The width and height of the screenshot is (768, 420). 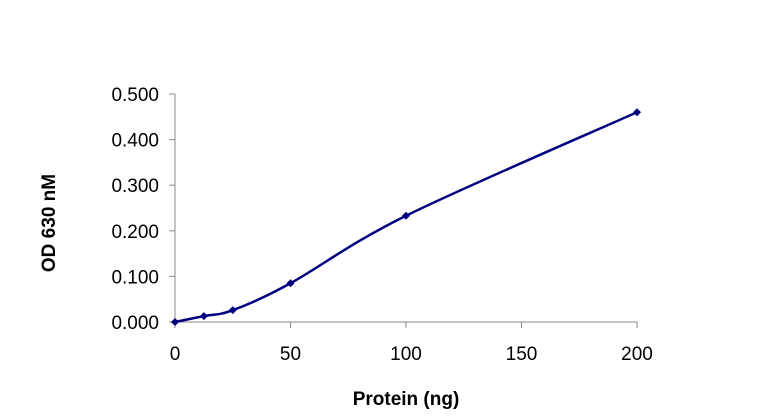 I want to click on y-tick-label: 0.000, so click(x=135, y=323).